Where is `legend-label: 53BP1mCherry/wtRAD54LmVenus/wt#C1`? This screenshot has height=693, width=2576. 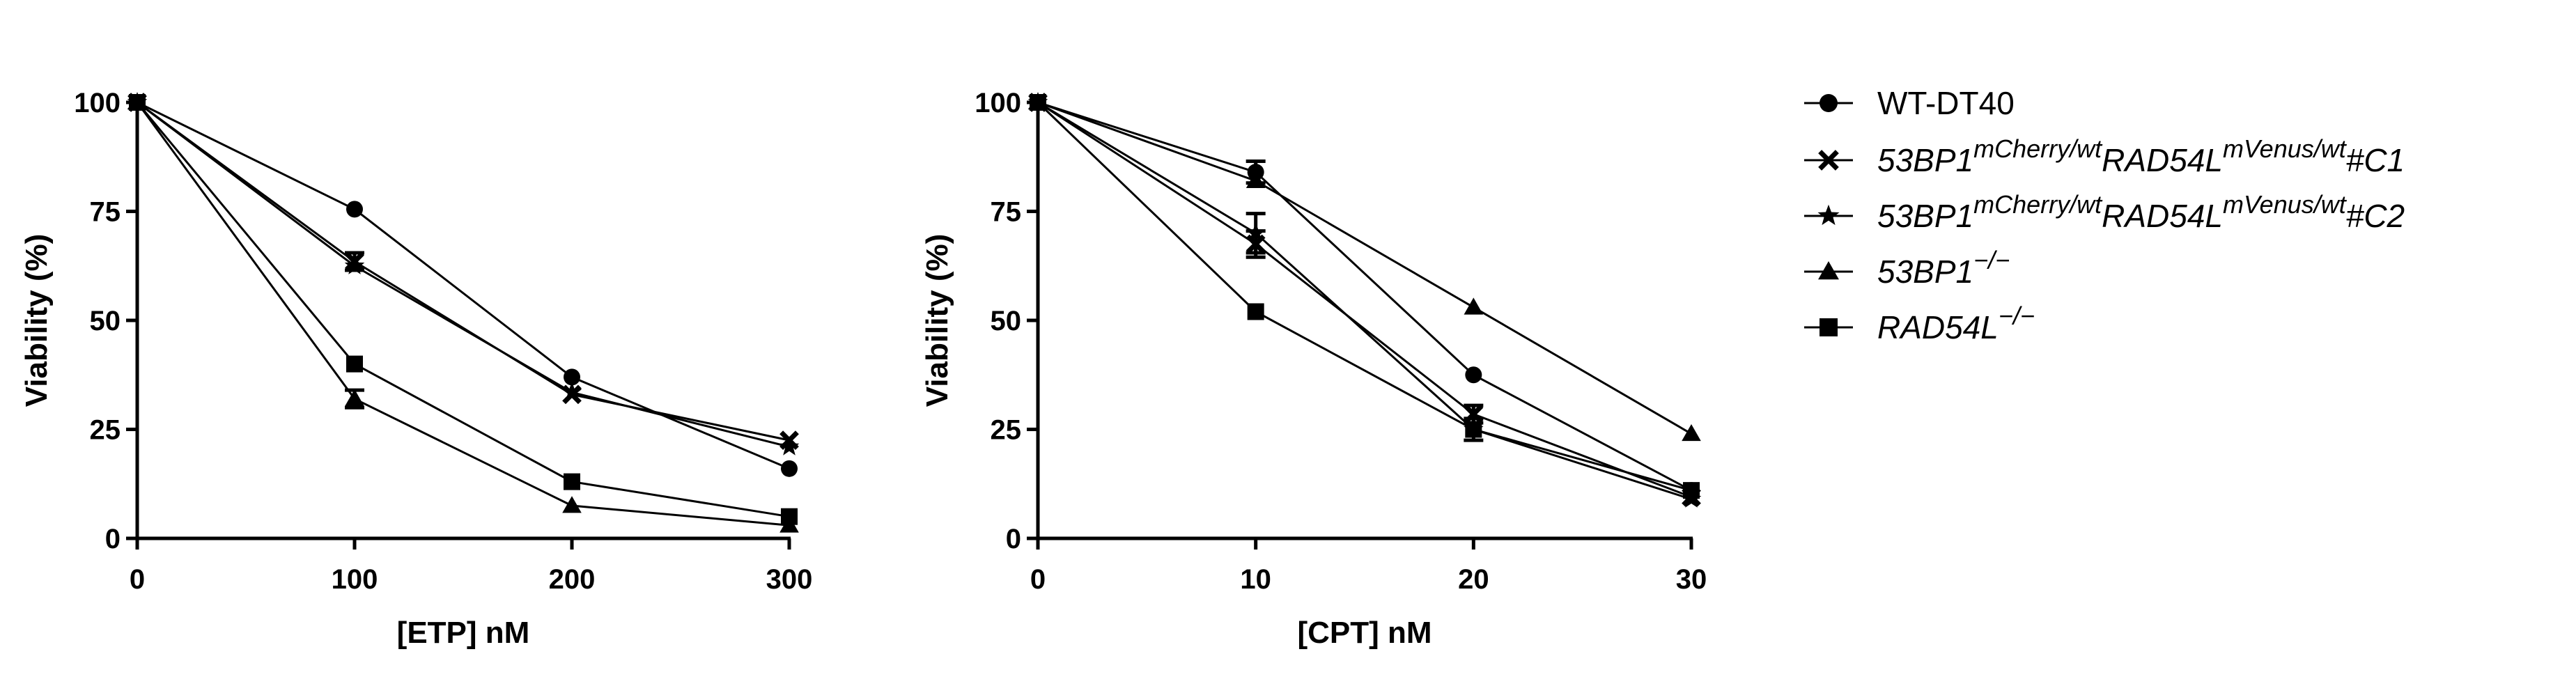 legend-label: 53BP1mCherry/wtRAD54LmVenus/wt#C1 is located at coordinates (2141, 156).